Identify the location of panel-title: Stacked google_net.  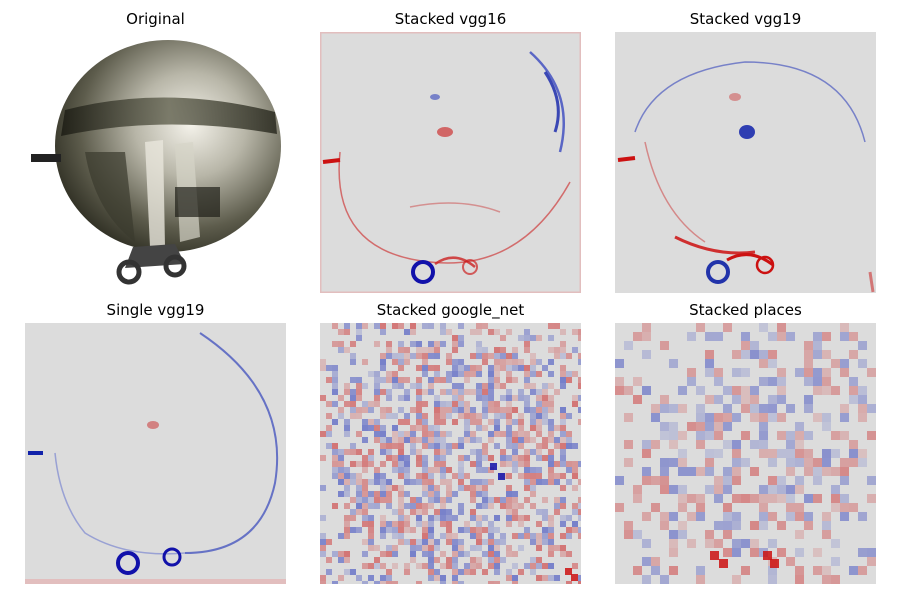
(450, 310).